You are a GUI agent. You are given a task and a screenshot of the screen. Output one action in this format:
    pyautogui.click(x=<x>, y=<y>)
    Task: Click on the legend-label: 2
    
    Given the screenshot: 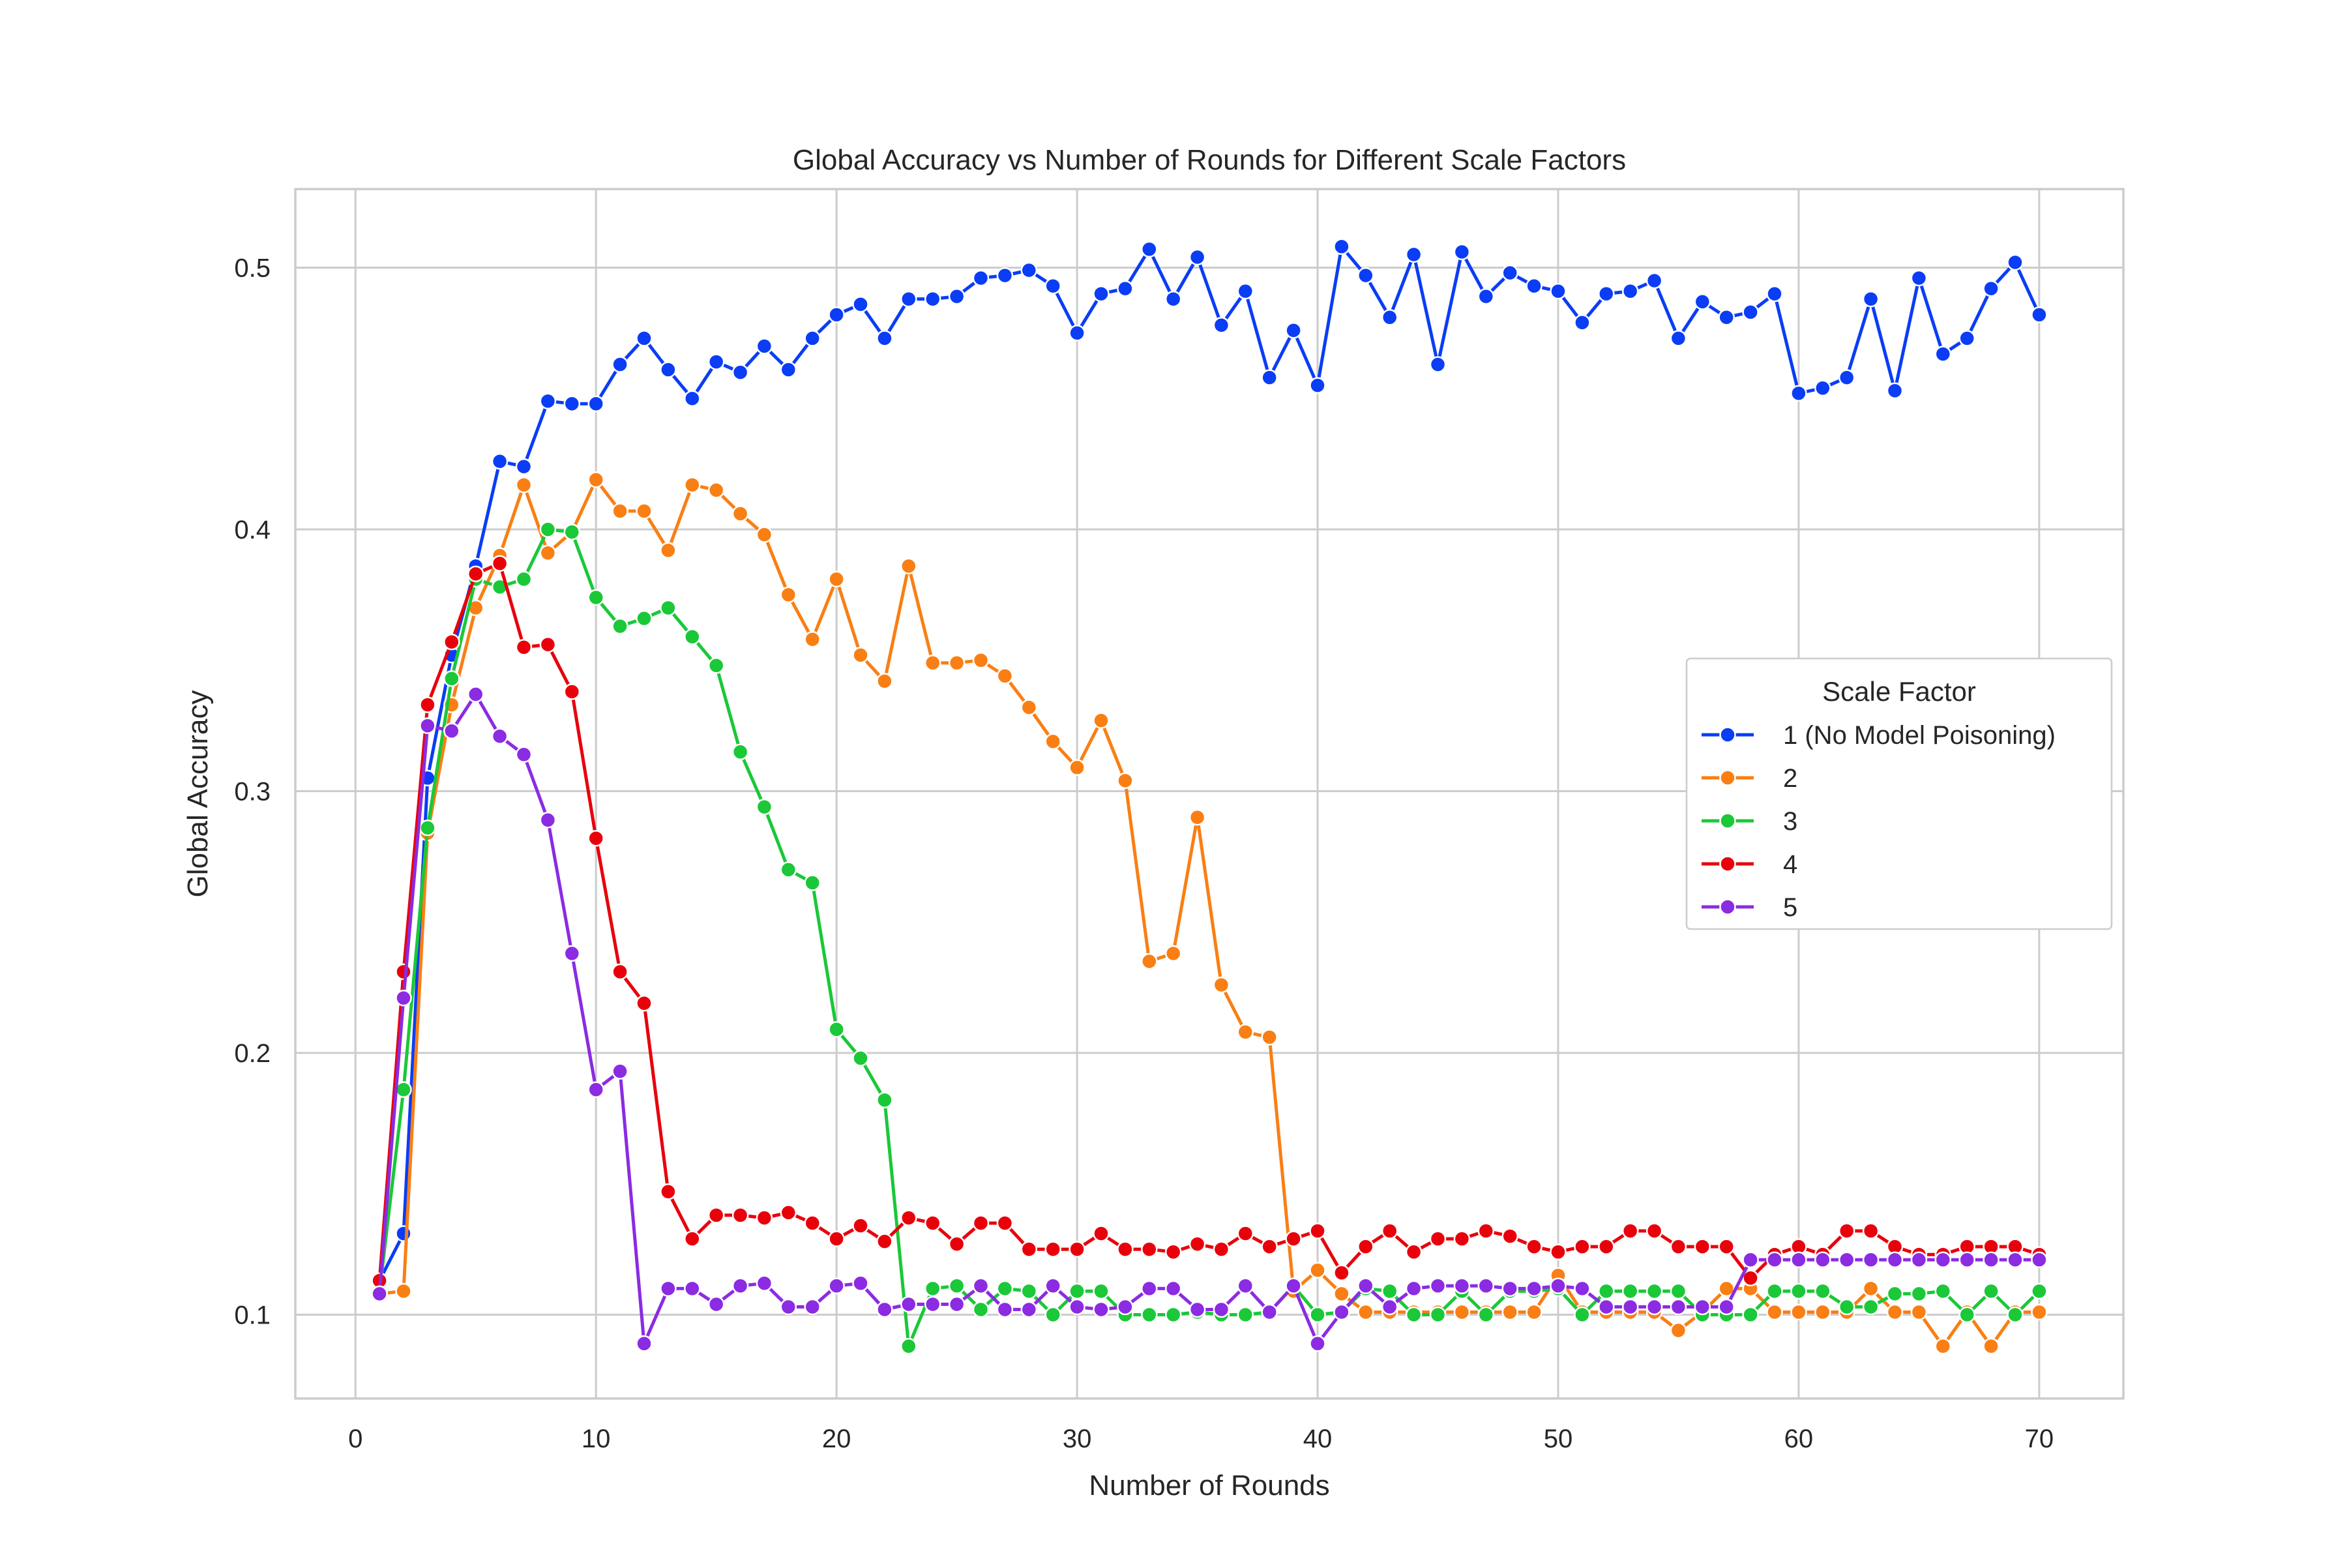 What is the action you would take?
    pyautogui.click(x=1790, y=779)
    